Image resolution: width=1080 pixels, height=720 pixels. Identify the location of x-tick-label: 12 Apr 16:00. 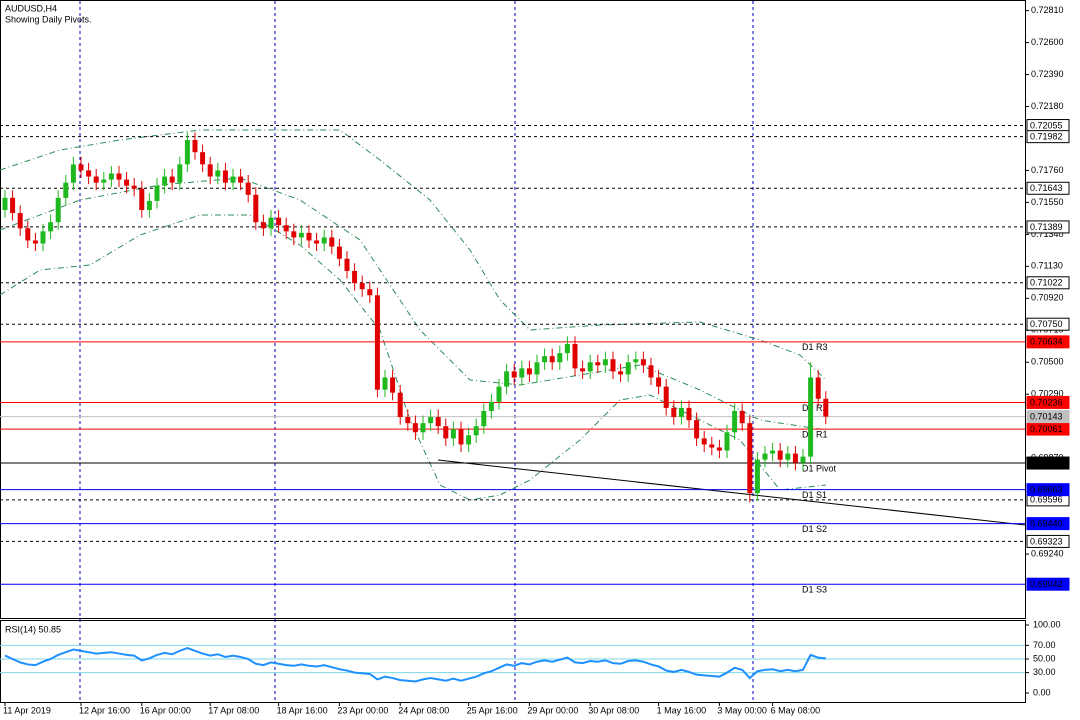
(104, 710).